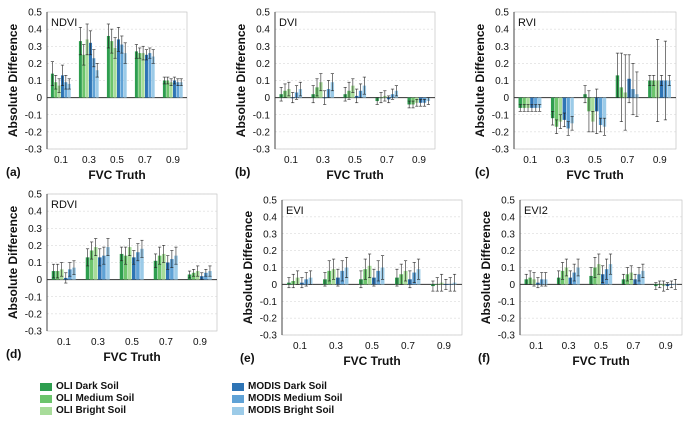 The height and width of the screenshot is (440, 700). What do you see at coordinates (13, 172) in the screenshot?
I see `panel-label: (a)` at bounding box center [13, 172].